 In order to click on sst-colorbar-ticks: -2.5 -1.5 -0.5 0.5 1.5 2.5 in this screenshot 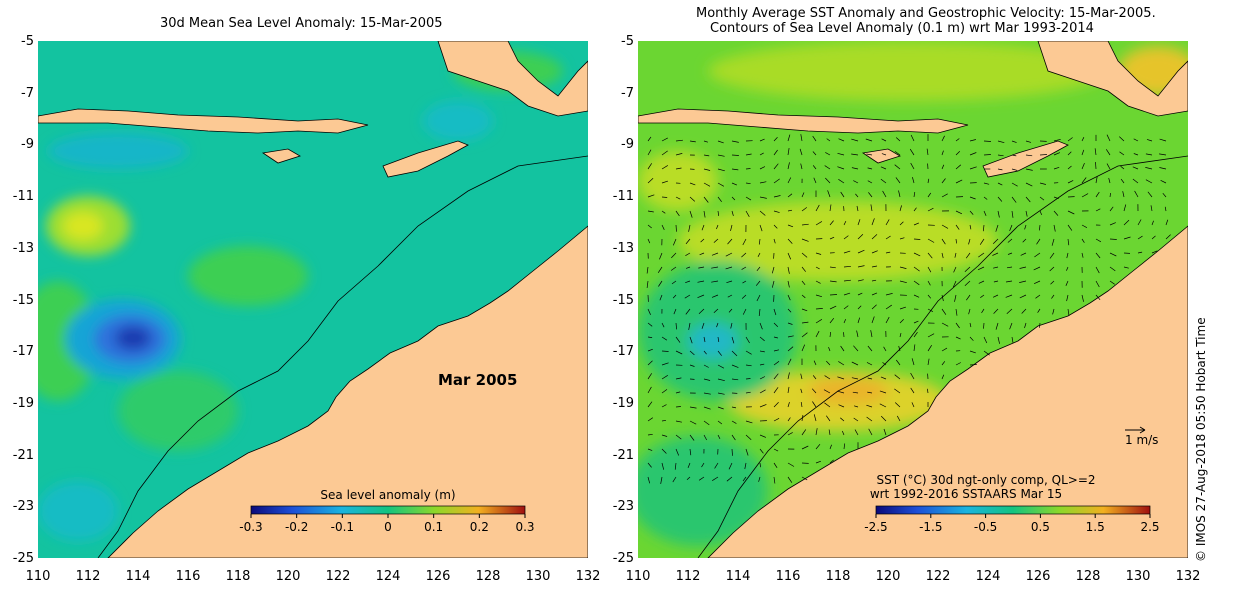, I will do `click(1012, 524)`.